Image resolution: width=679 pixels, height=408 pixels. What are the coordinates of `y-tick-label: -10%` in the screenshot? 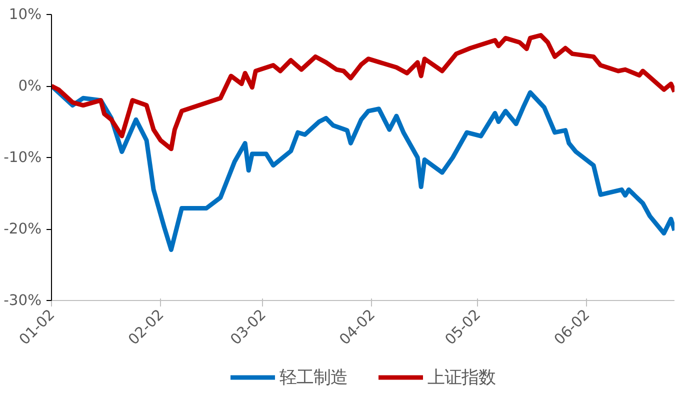 It's located at (23, 157).